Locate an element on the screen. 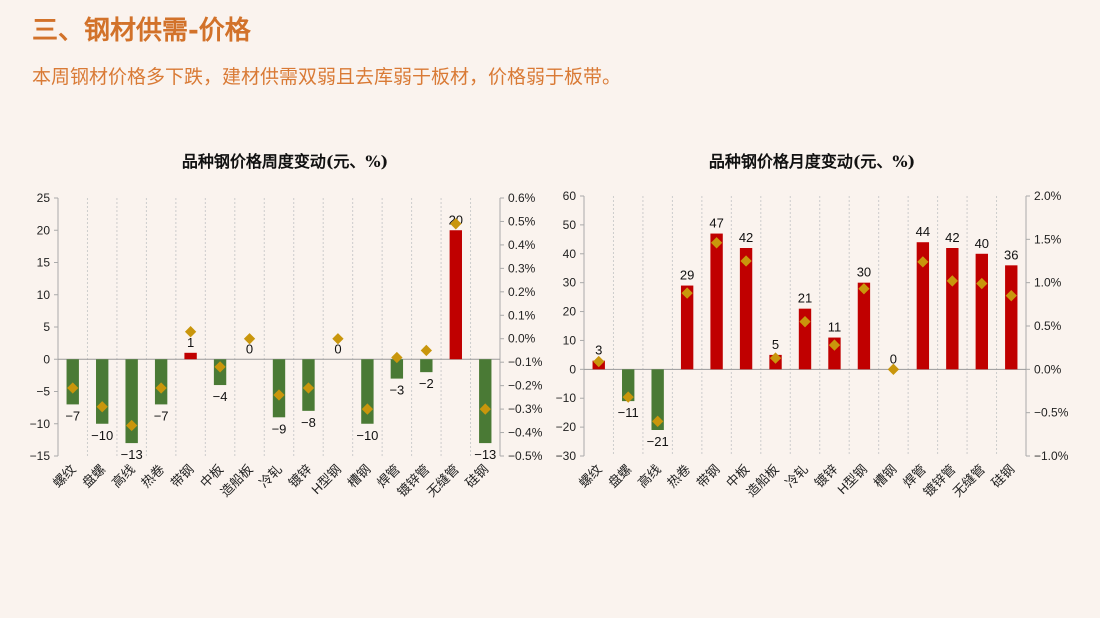 The width and height of the screenshot is (1100, 618). chart1-right-tick-label: 0.2% is located at coordinates (522, 292).